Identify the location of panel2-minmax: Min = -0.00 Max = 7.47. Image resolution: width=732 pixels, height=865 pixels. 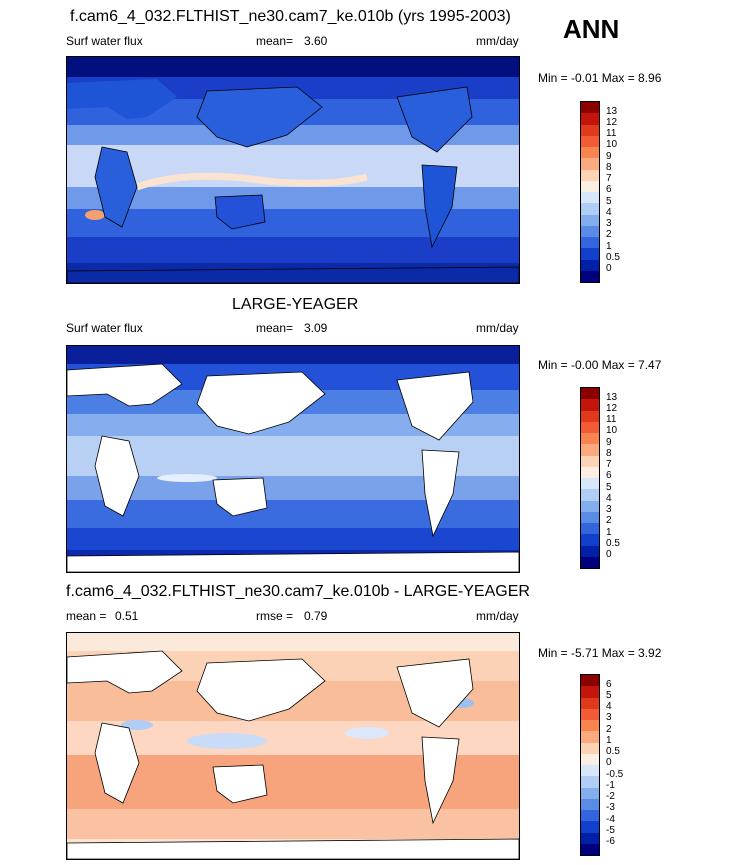
(600, 365).